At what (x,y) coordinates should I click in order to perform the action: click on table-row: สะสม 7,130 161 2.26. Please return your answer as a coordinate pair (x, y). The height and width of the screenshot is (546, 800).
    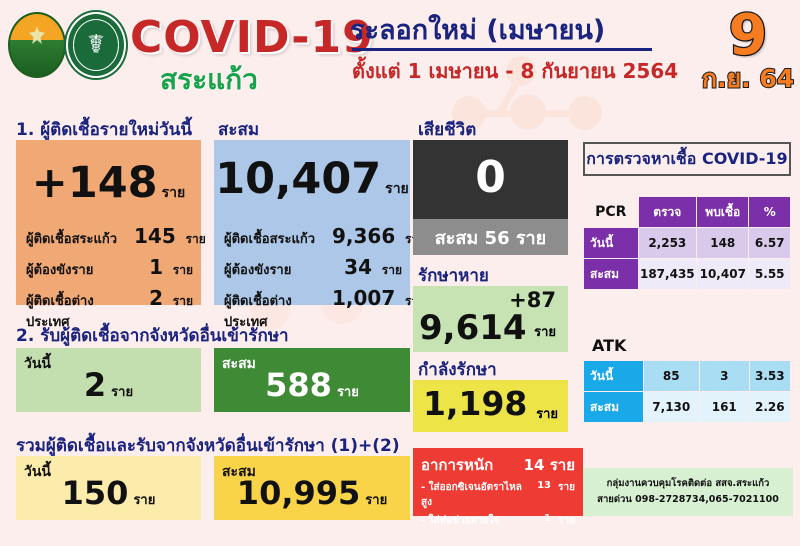
    Looking at the image, I should click on (687, 407).